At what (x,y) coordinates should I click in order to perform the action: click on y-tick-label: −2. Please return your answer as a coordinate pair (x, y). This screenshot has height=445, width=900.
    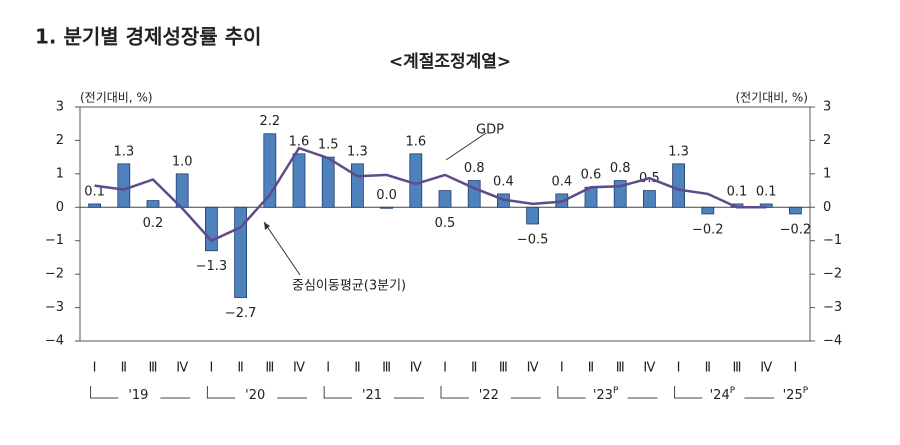
    Looking at the image, I should click on (54, 274).